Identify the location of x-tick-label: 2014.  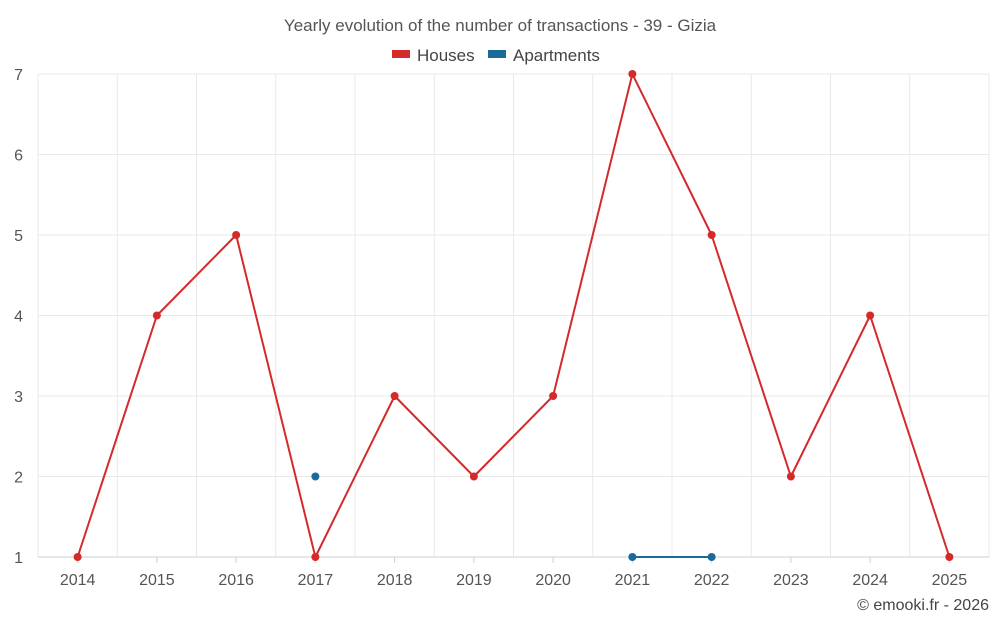
(78, 580).